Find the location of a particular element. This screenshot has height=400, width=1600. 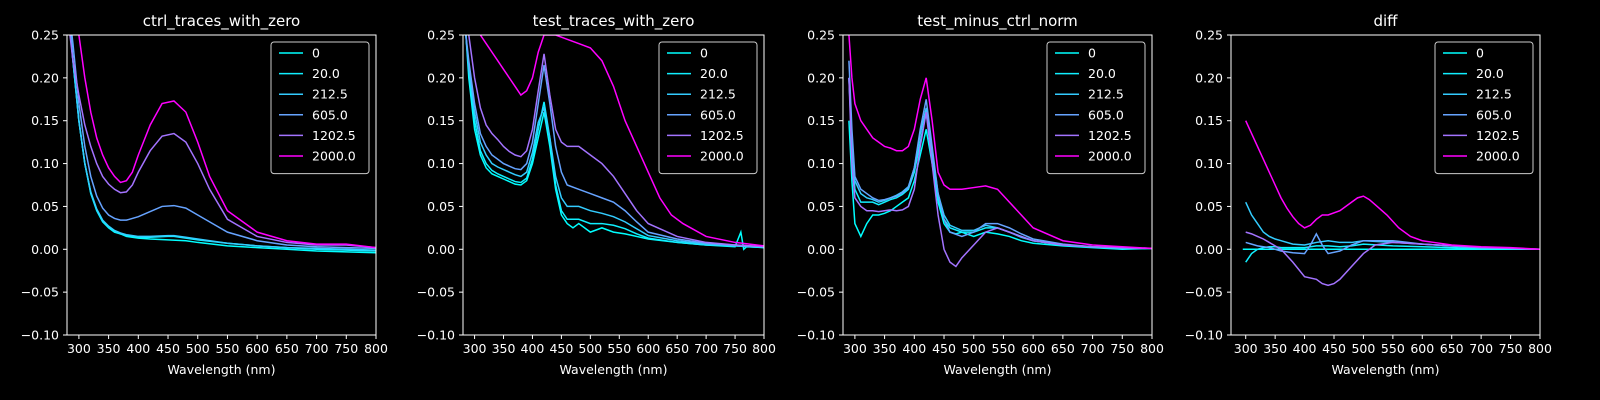

chart-title: diff is located at coordinates (1385, 21).